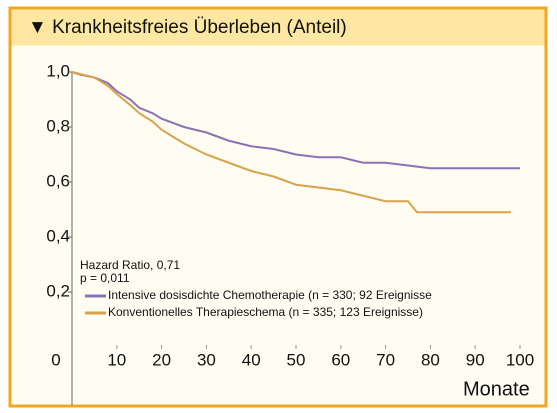 The image size is (557, 413). What do you see at coordinates (58, 125) in the screenshot?
I see `y-tick-label: 0,8` at bounding box center [58, 125].